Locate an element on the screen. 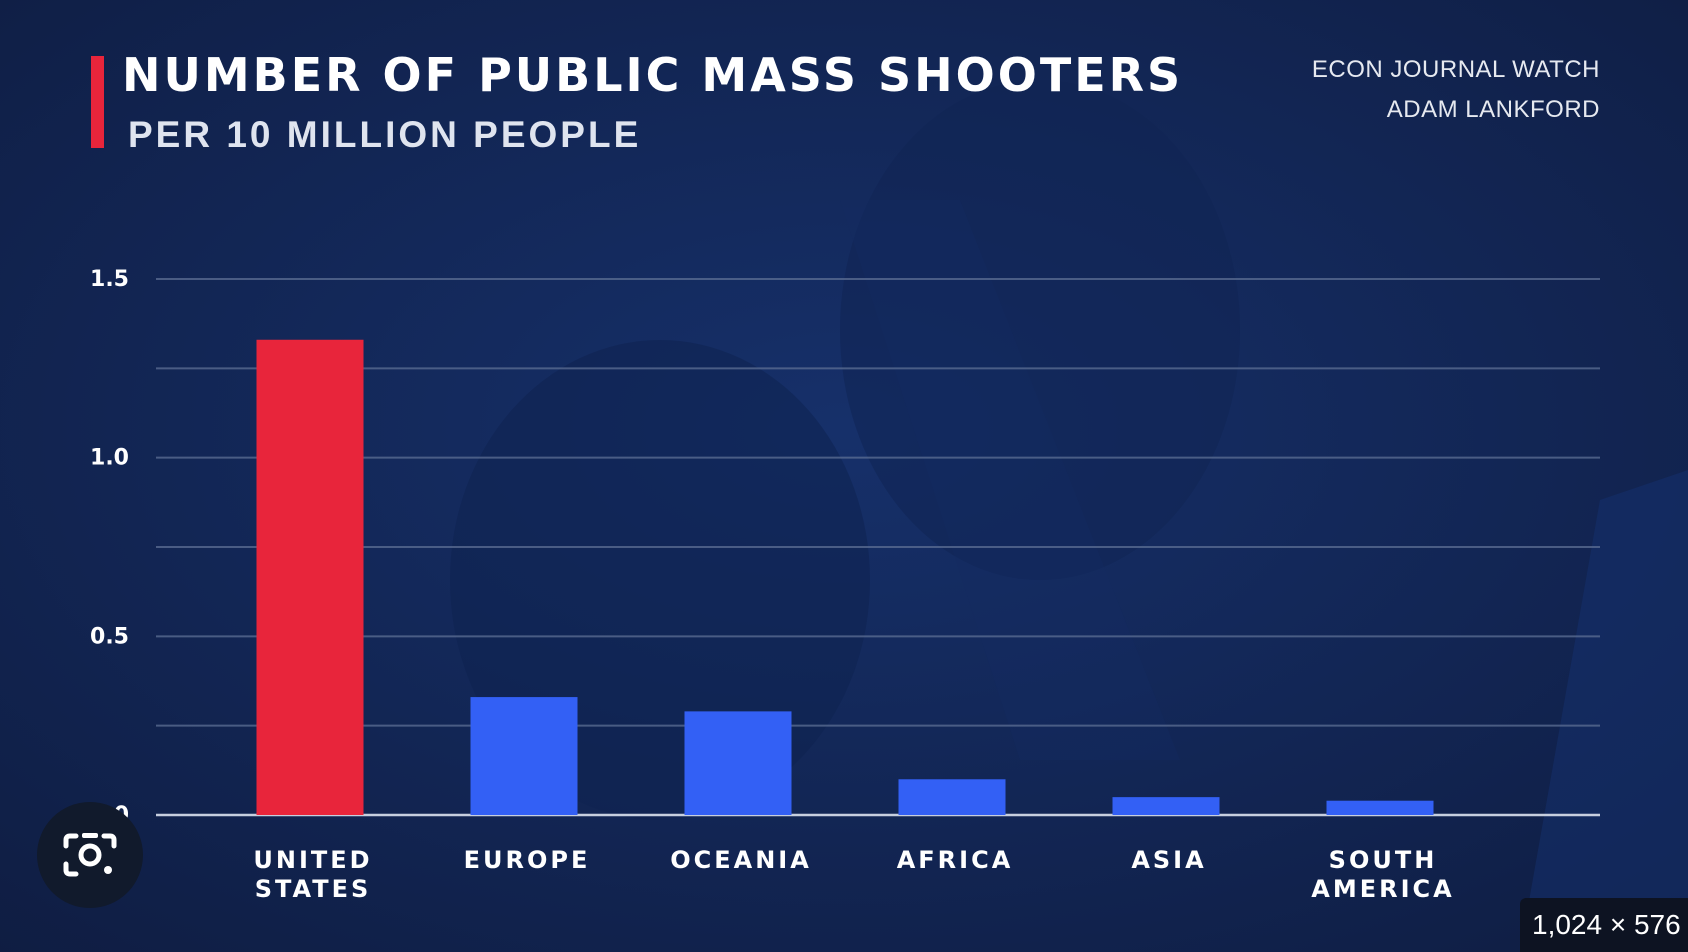 This screenshot has width=1688, height=952. bar-united-states is located at coordinates (310, 577).